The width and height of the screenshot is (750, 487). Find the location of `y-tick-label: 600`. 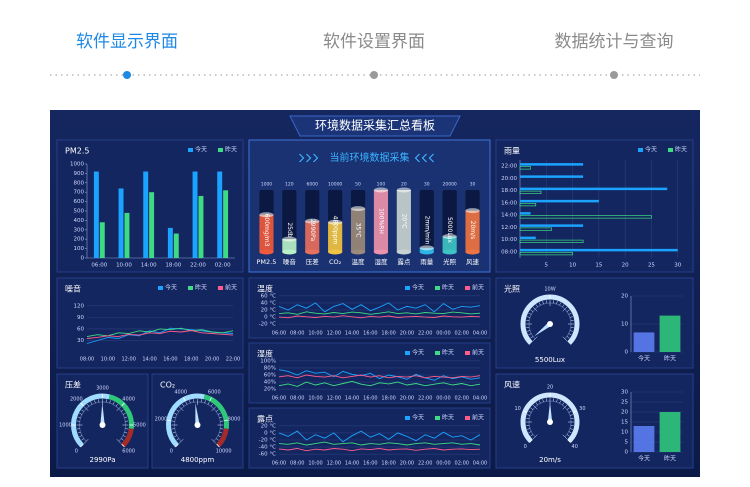

y-tick-label: 600 is located at coordinates (79, 202).